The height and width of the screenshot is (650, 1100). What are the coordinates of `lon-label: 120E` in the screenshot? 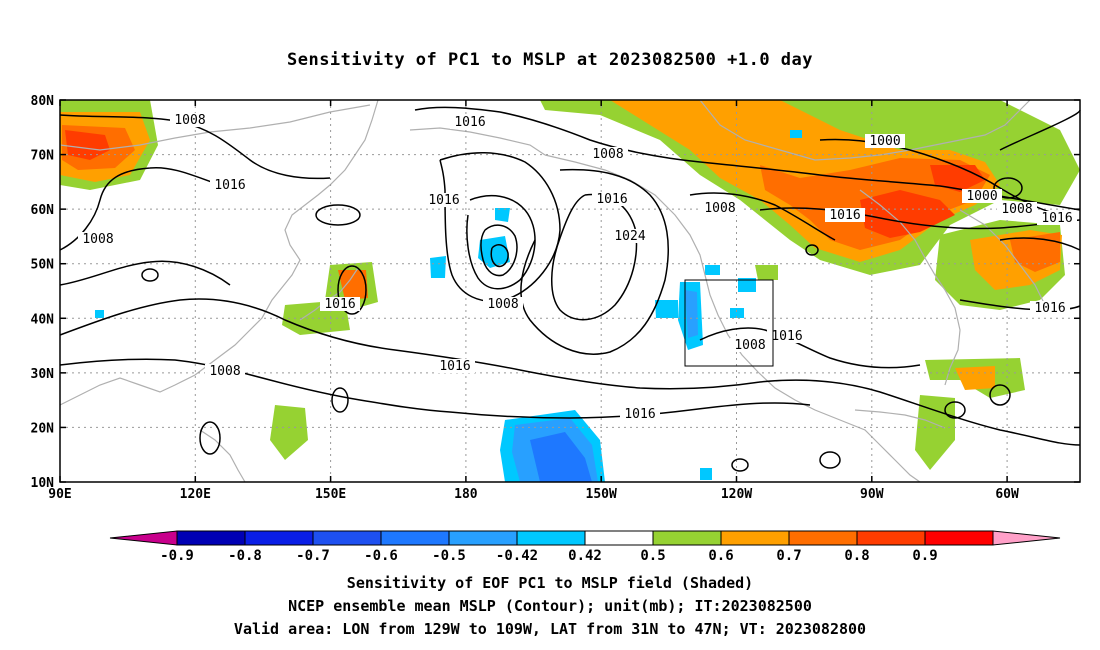 It's located at (195, 494).